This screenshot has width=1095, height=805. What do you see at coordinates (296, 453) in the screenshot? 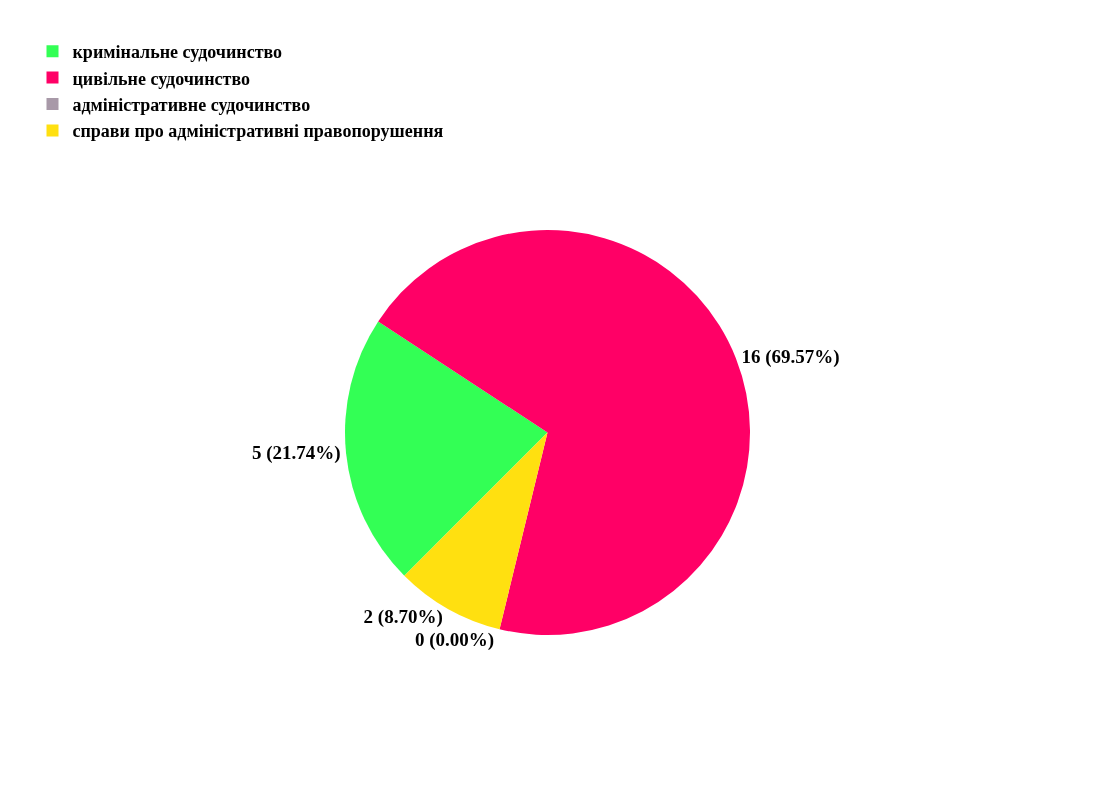
I see `data-label: 5 (21.74%)` at bounding box center [296, 453].